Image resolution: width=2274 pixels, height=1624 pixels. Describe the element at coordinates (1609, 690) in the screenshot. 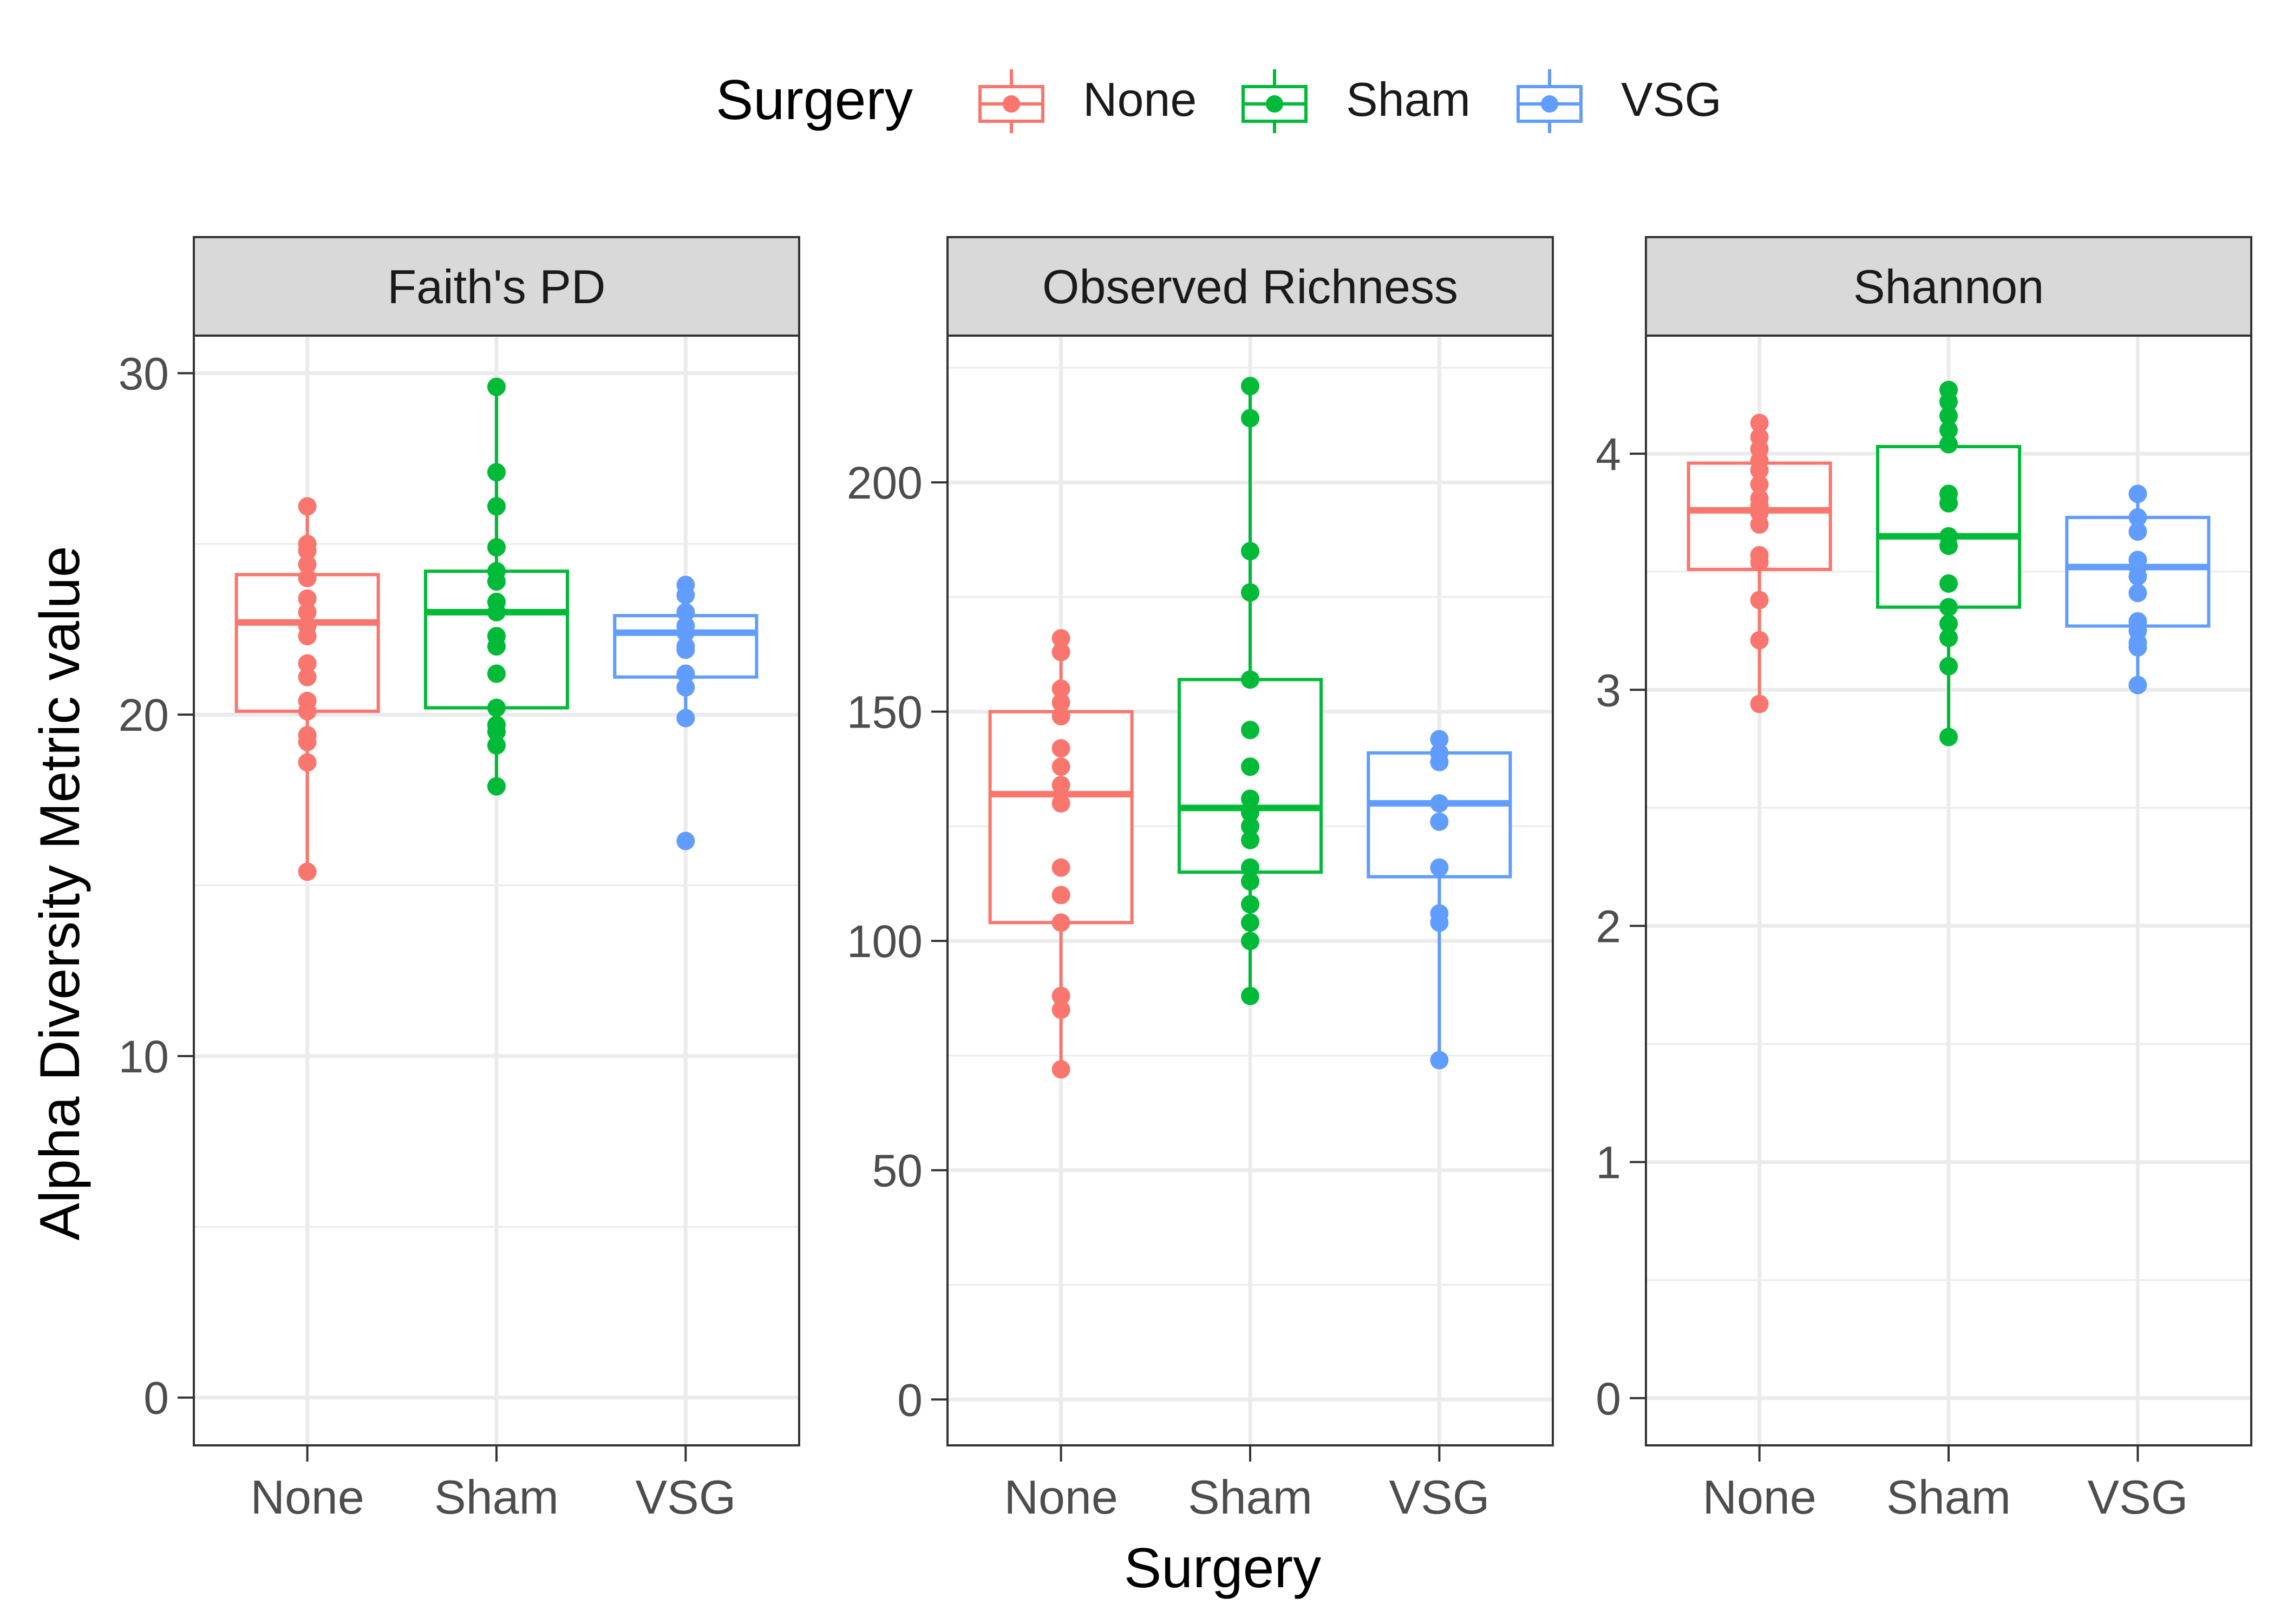

I see `y-tick-label: 3` at that location.